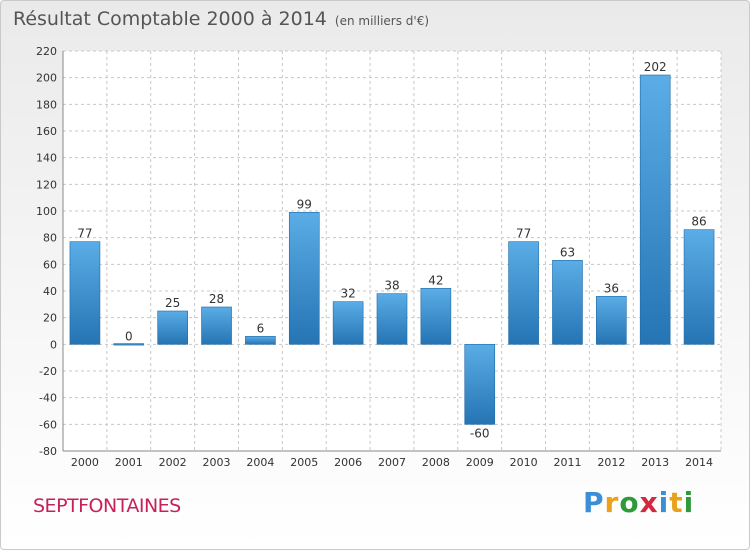 This screenshot has height=550, width=750. I want to click on x-tick-label: 2004, so click(260, 462).